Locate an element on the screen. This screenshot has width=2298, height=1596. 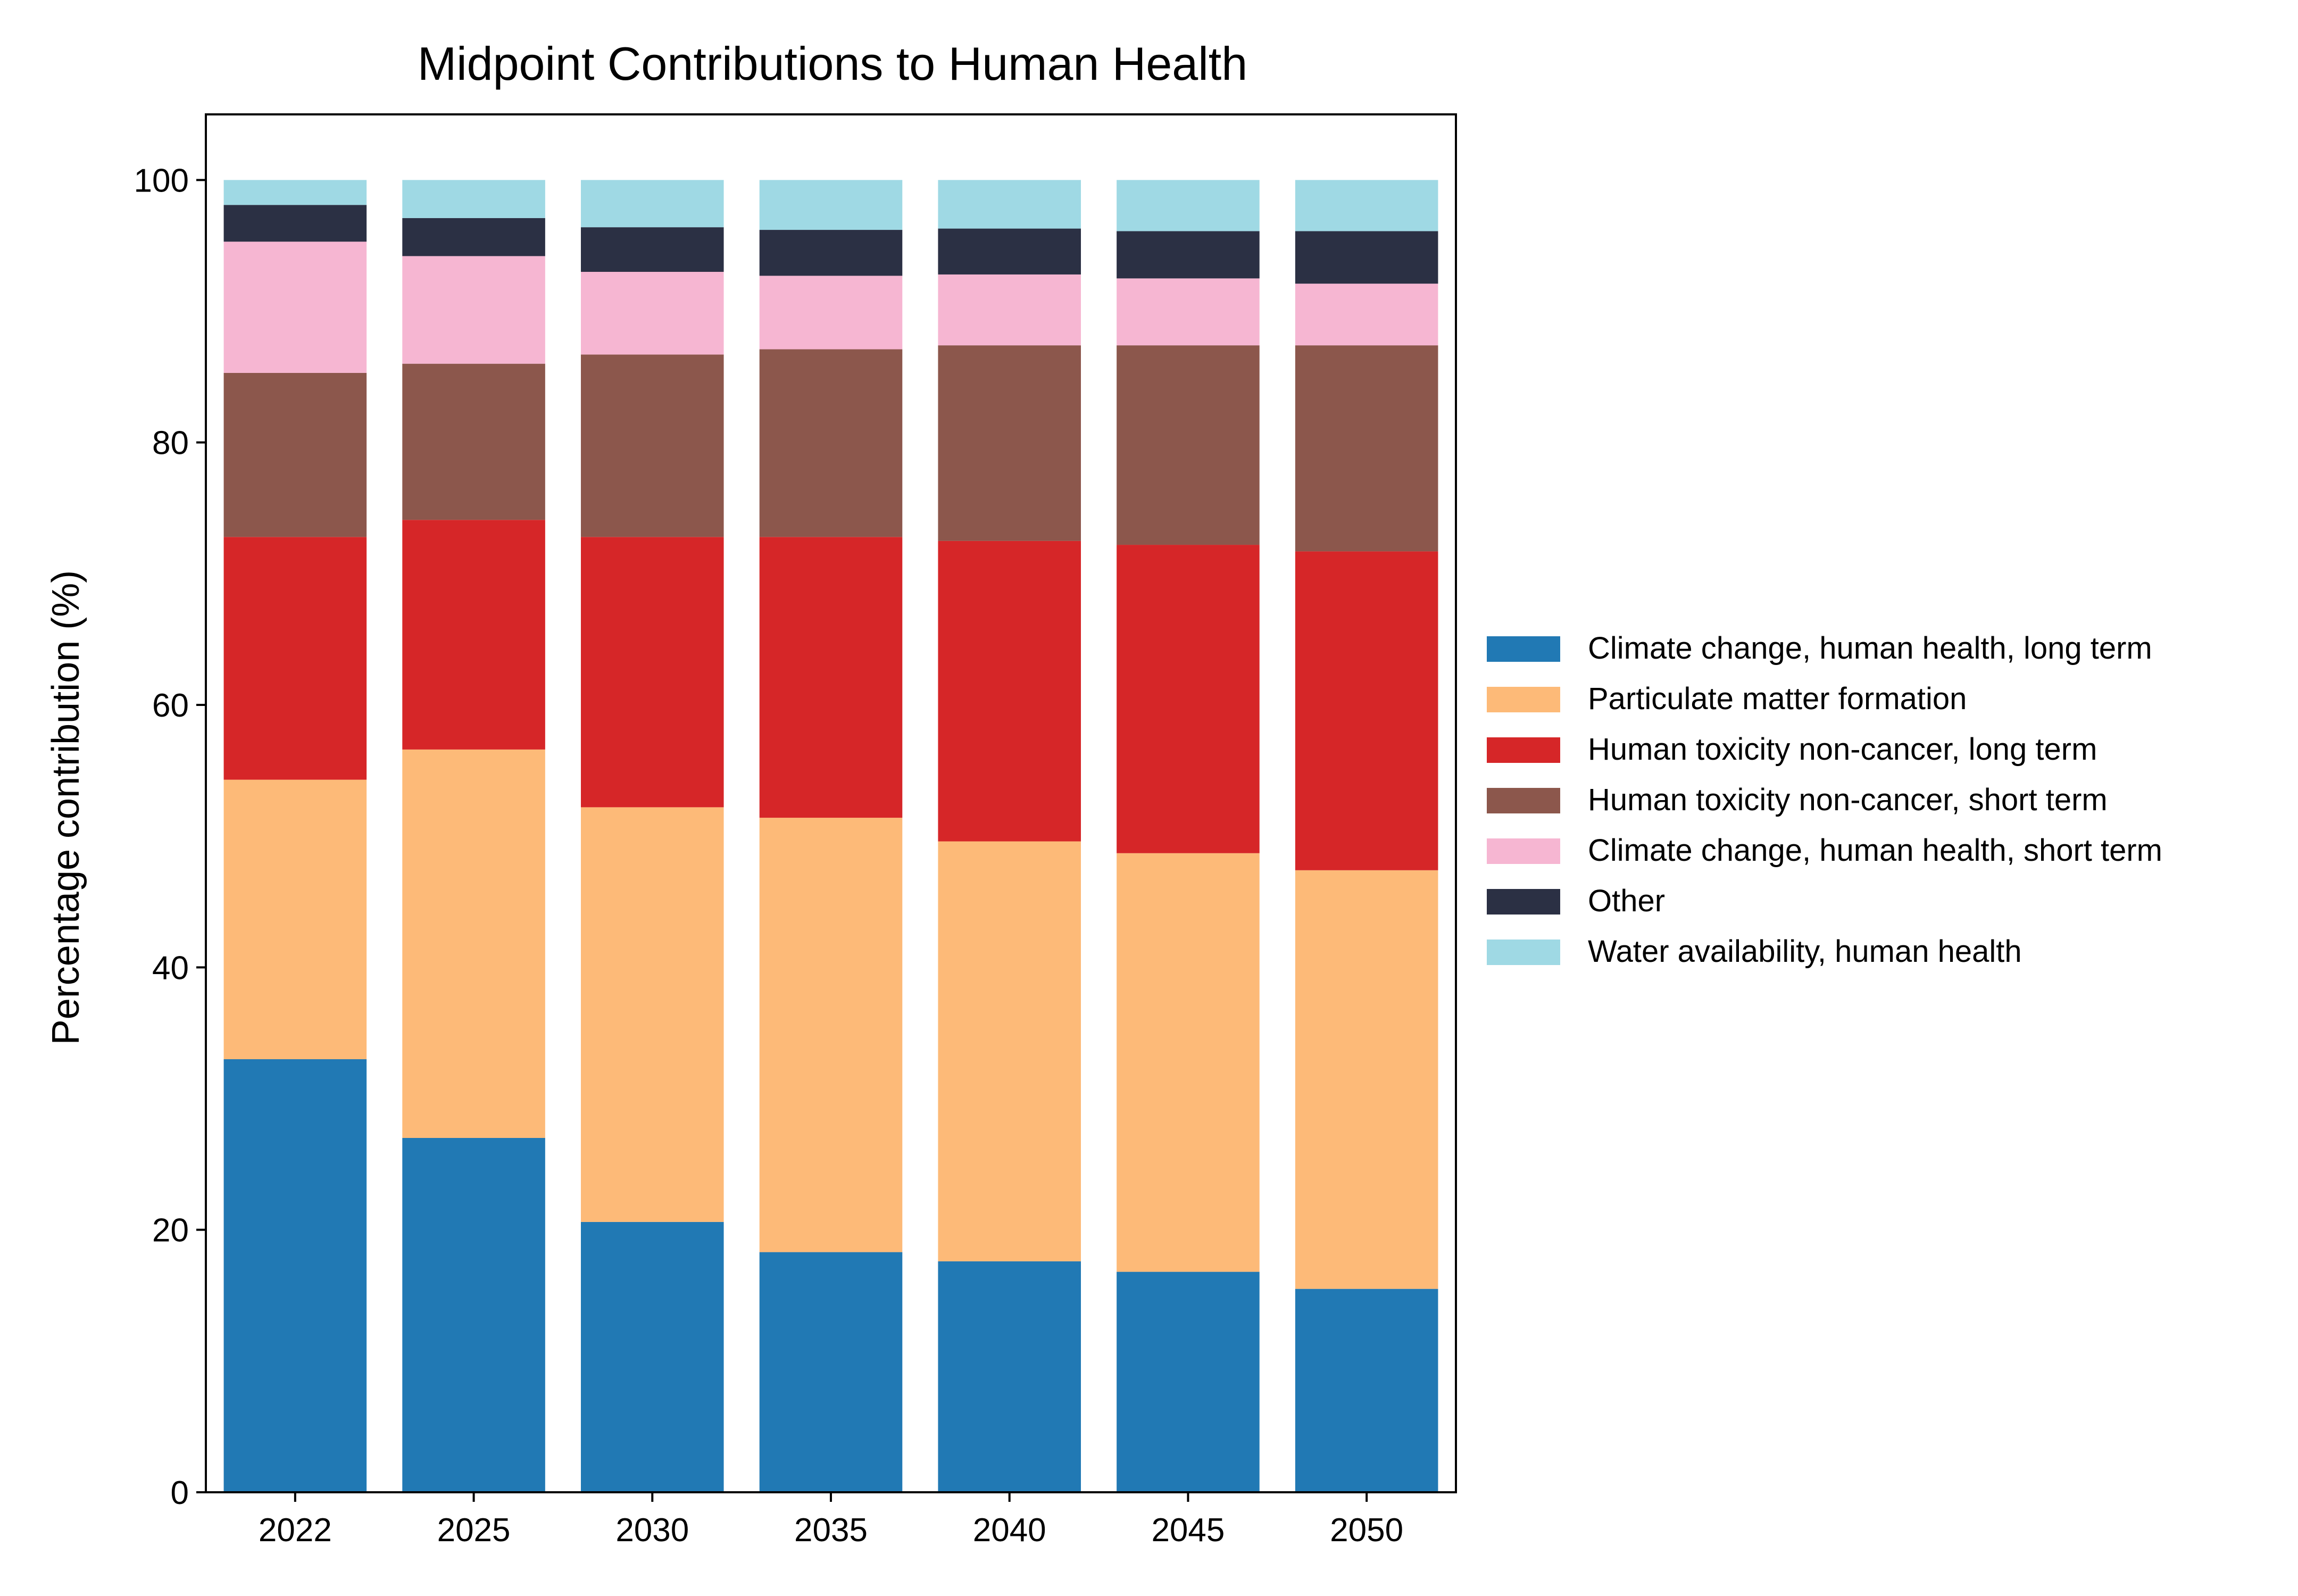
x-axis: 2022 2025 2030 2035 2040 2045 2050 is located at coordinates (831, 1521).